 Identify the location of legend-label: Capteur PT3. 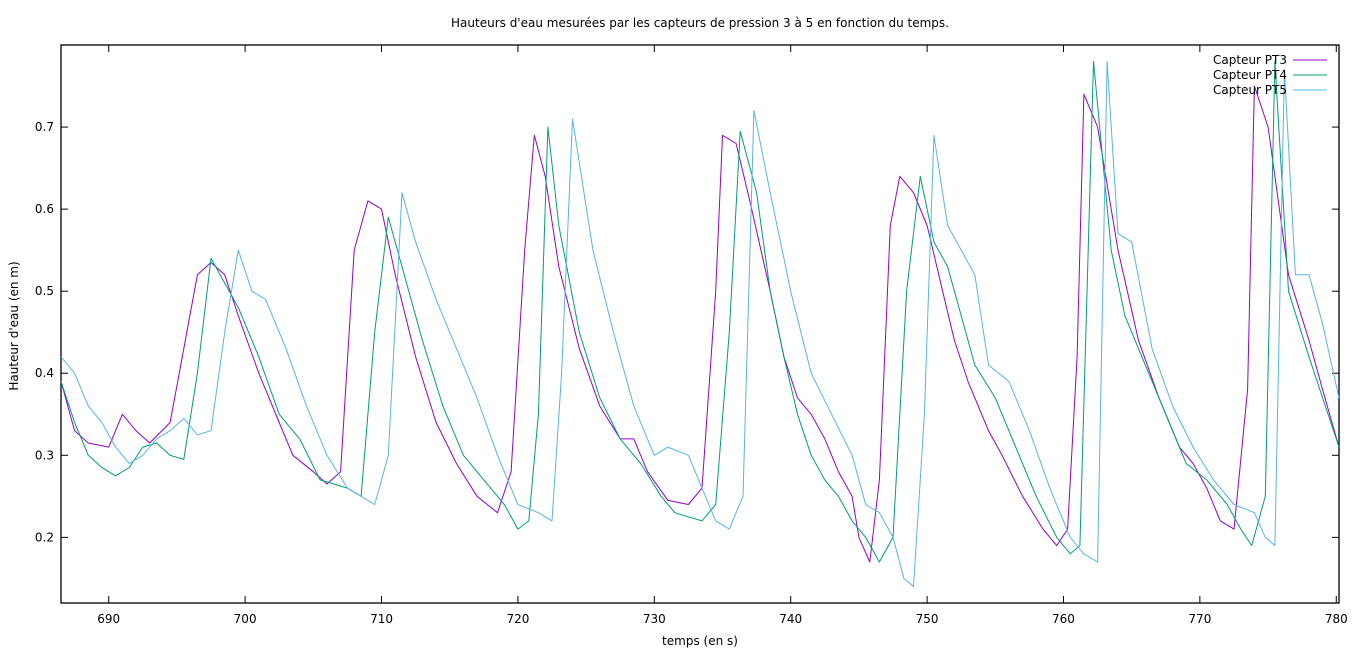
(1250, 60).